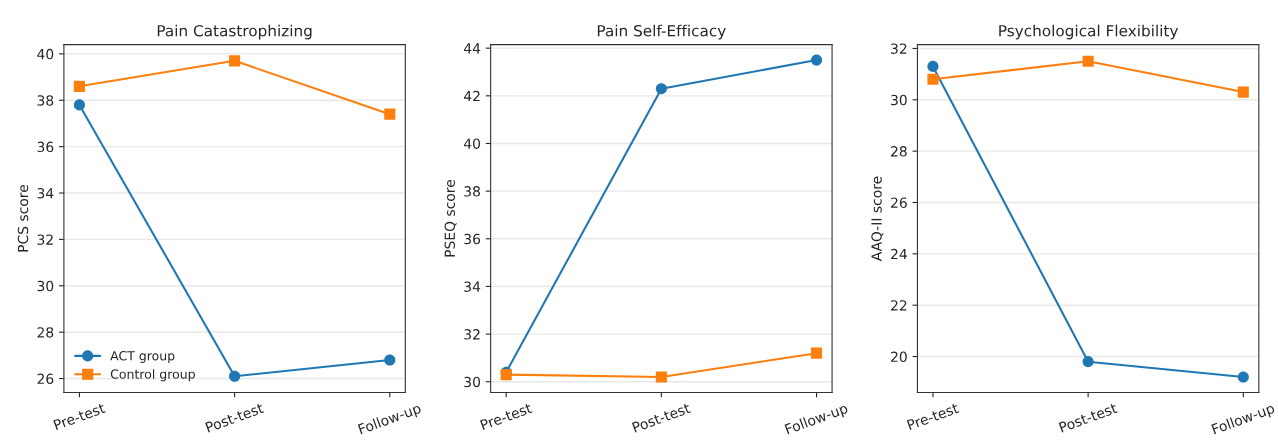  Describe the element at coordinates (234, 32) in the screenshot. I see `chart-title: Pain Catastrophizing` at that location.